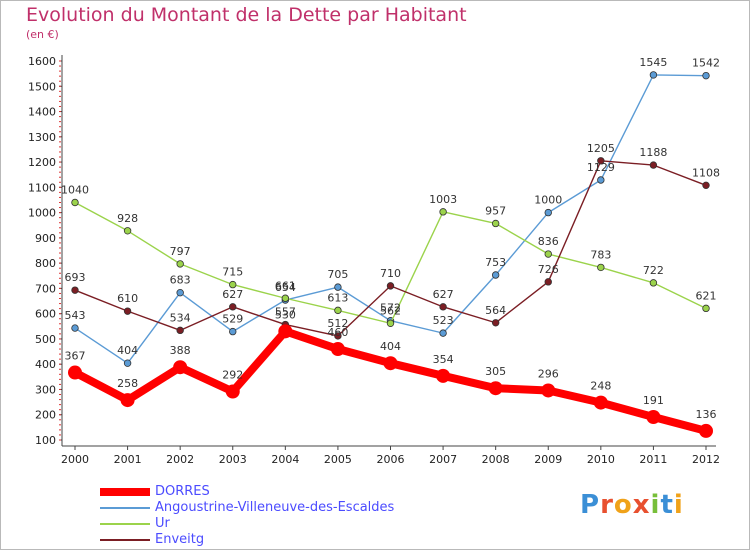 The width and height of the screenshot is (750, 550). Describe the element at coordinates (600, 386) in the screenshot. I see `data-label: 248` at that location.